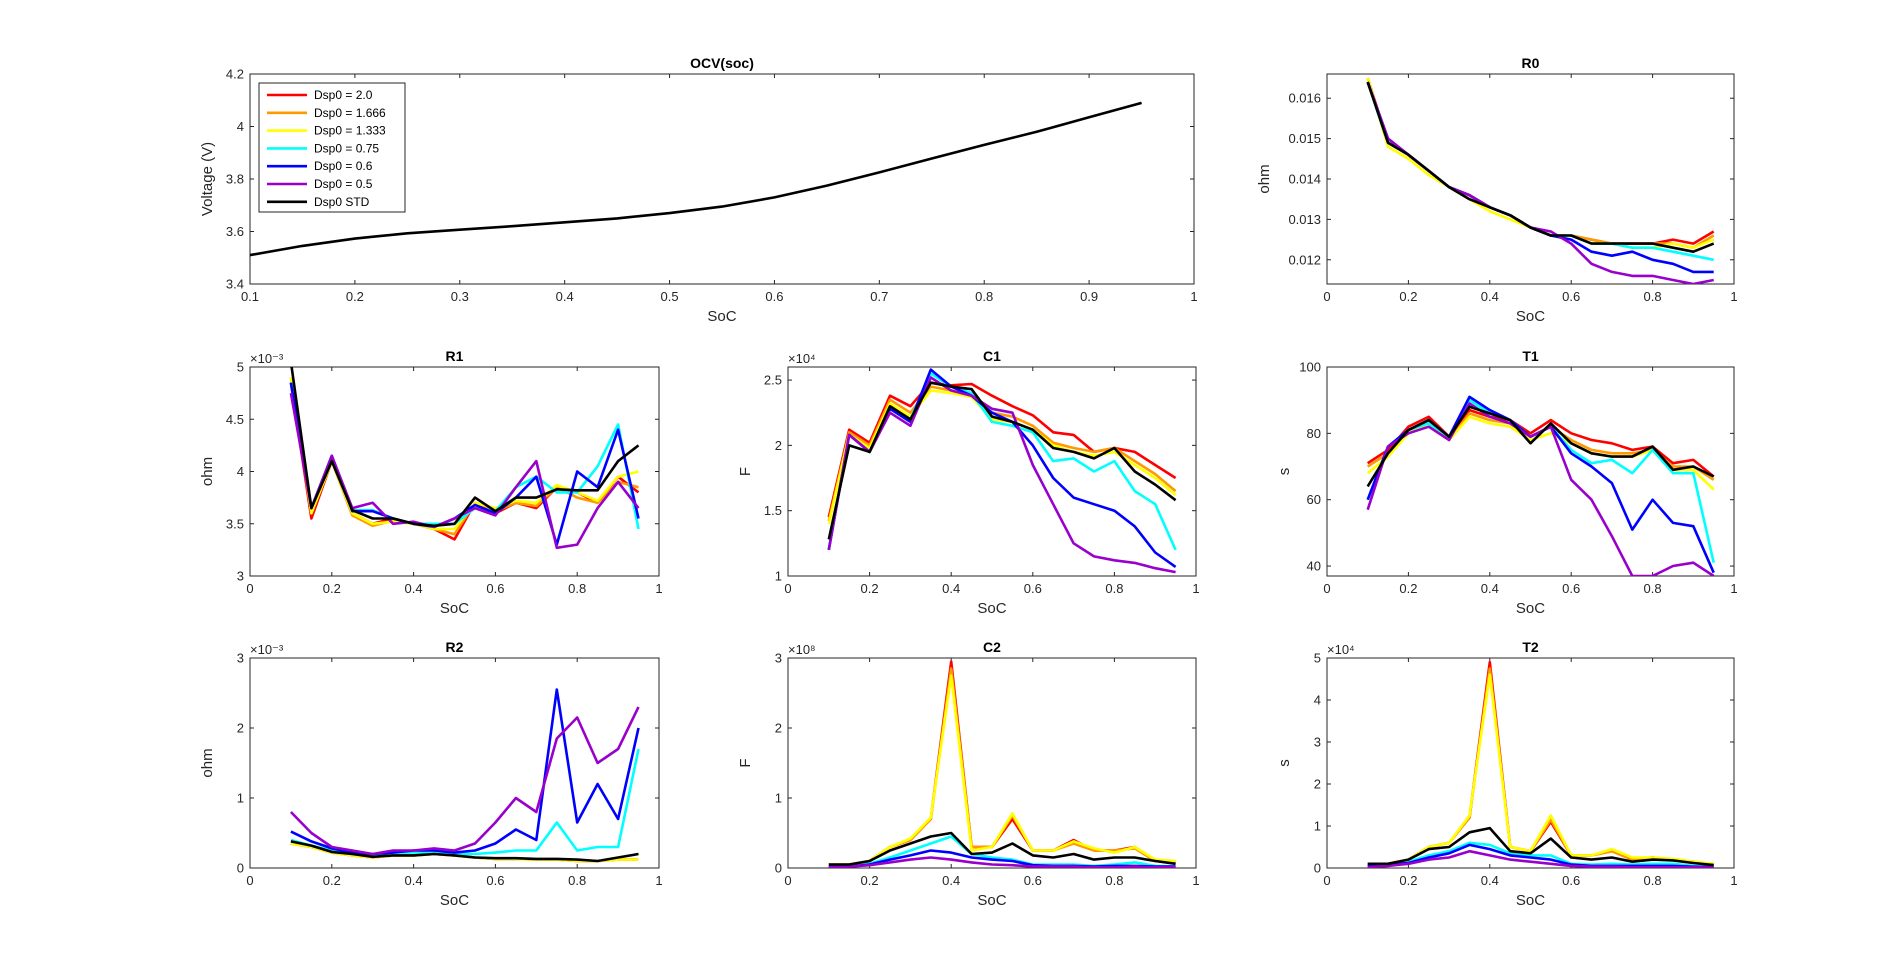 Image resolution: width=1902 pixels, height=969 pixels. What do you see at coordinates (802, 649) in the screenshot?
I see `y-exponent-label: ×10⁸` at bounding box center [802, 649].